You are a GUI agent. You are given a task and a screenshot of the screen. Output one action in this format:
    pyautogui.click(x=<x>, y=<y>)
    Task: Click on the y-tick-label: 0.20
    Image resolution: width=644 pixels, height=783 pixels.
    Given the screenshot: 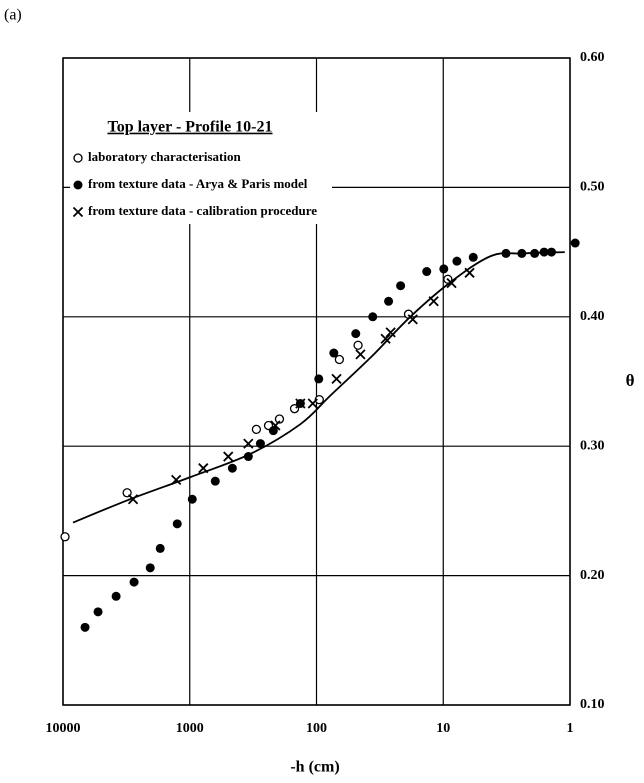 What is the action you would take?
    pyautogui.click(x=592, y=575)
    